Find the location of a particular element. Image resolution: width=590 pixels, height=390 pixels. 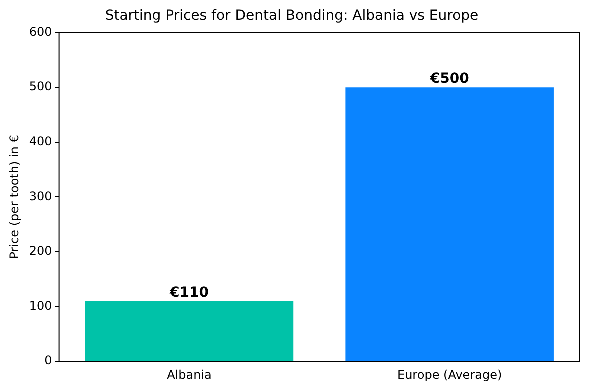

data-label: €500 is located at coordinates (449, 79).